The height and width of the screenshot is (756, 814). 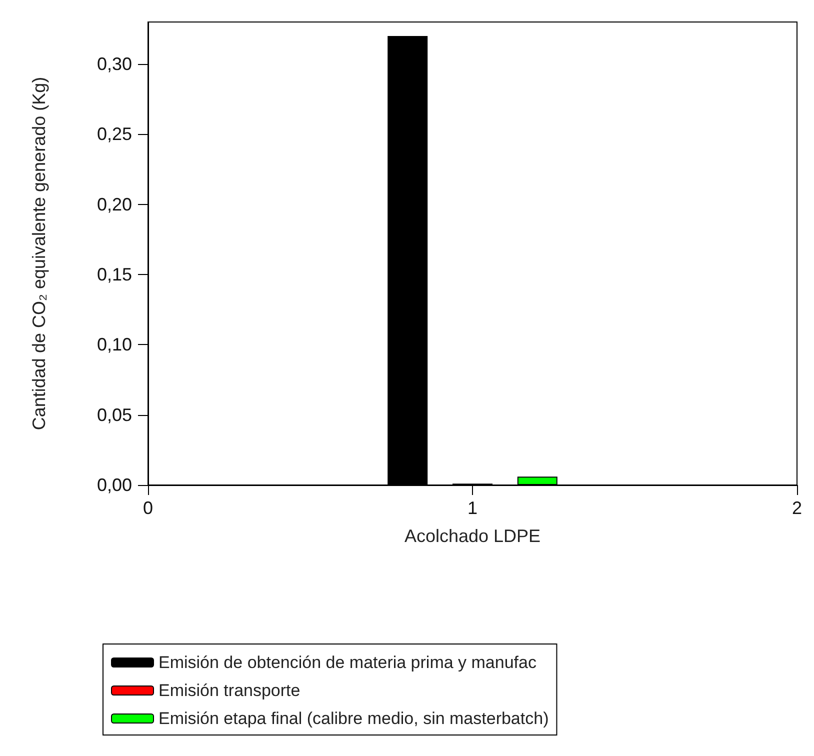 I want to click on x-tick-label: 0, so click(x=148, y=508).